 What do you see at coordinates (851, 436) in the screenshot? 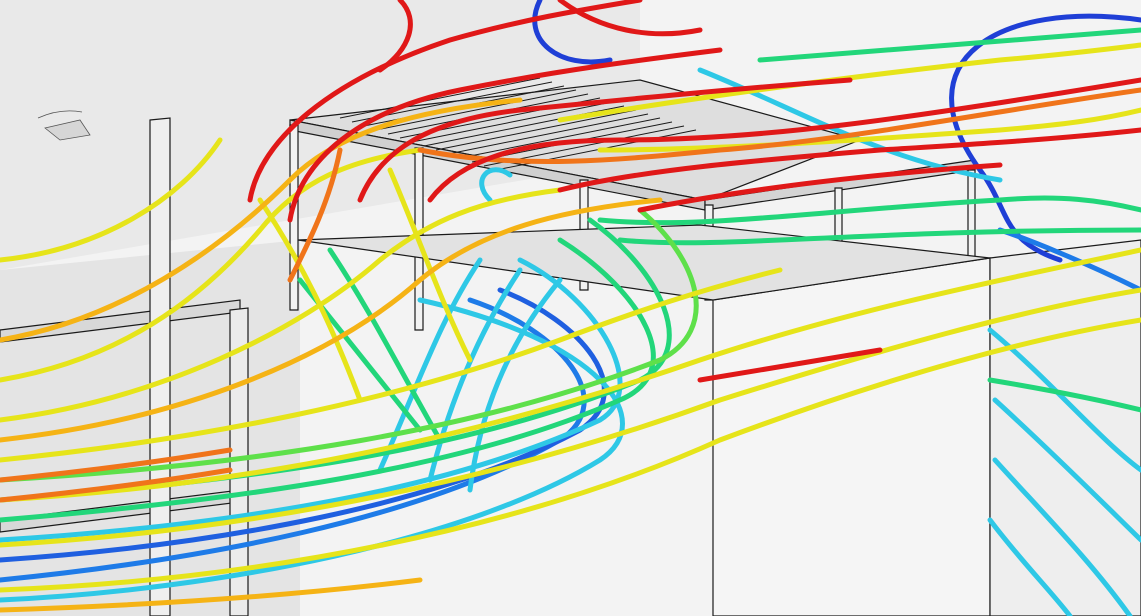
I see `front-block` at bounding box center [851, 436].